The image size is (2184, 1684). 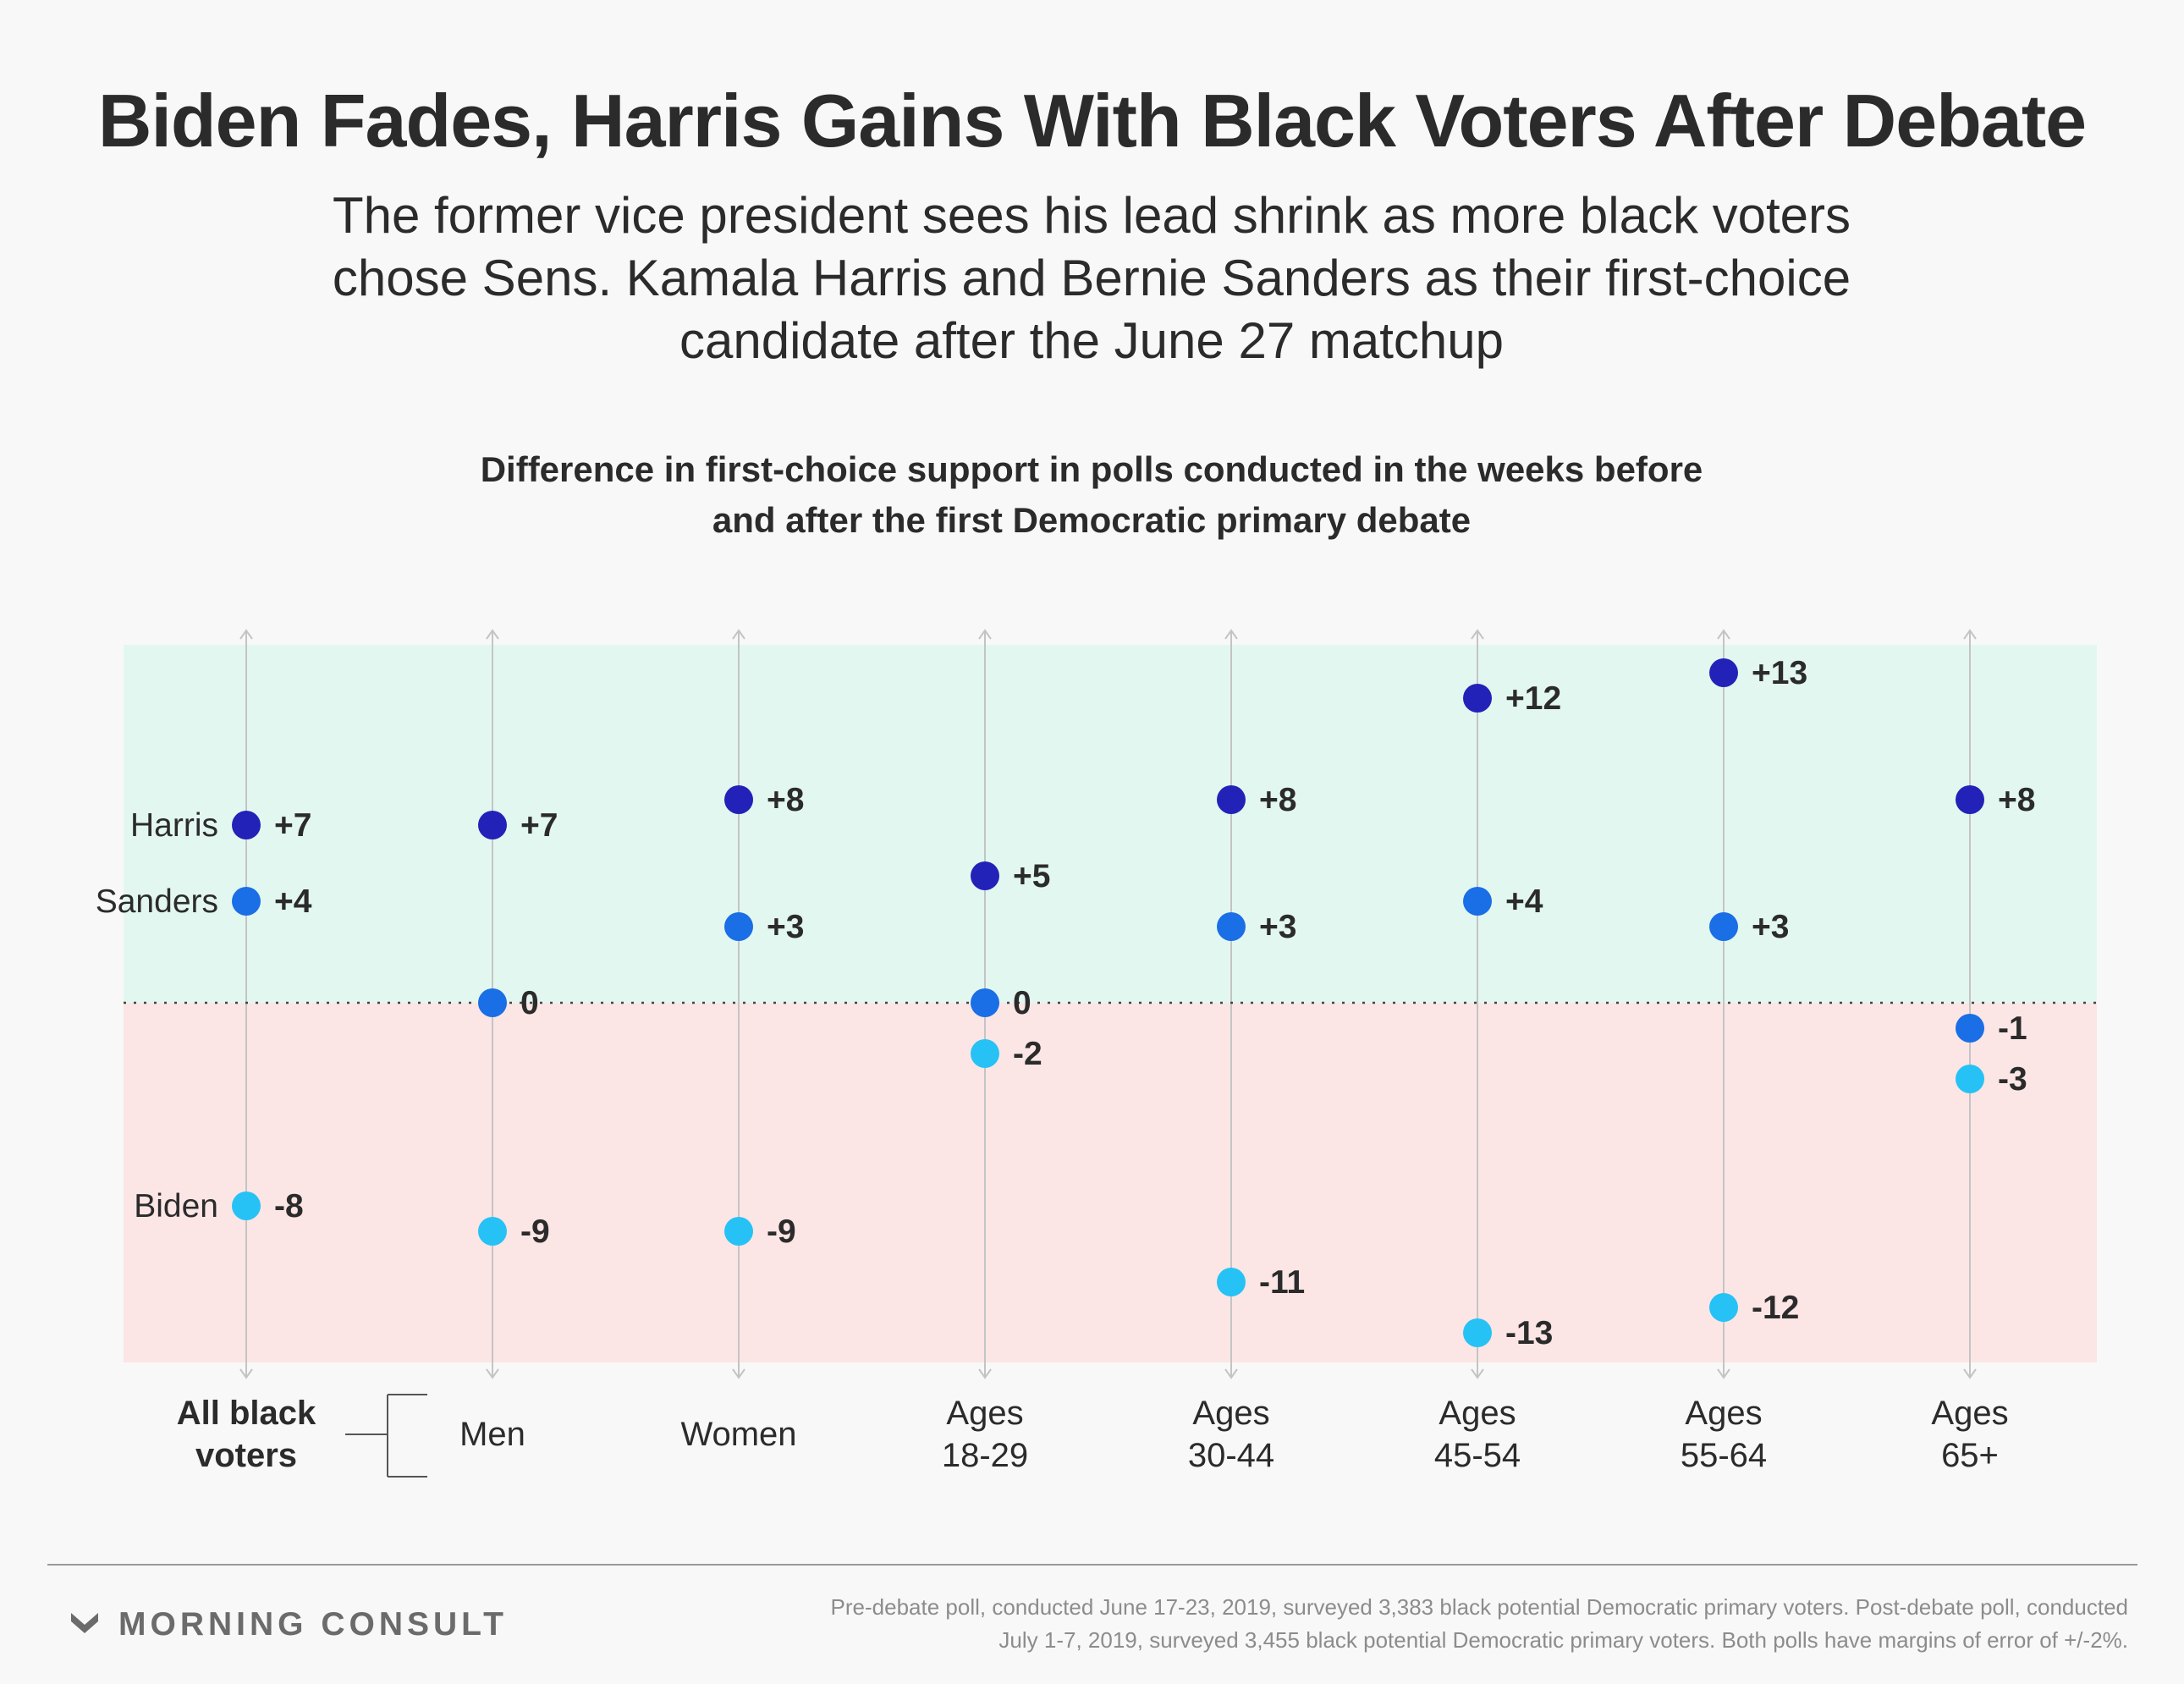 I want to click on logo-text: MORNING CONSULT, so click(x=313, y=1624).